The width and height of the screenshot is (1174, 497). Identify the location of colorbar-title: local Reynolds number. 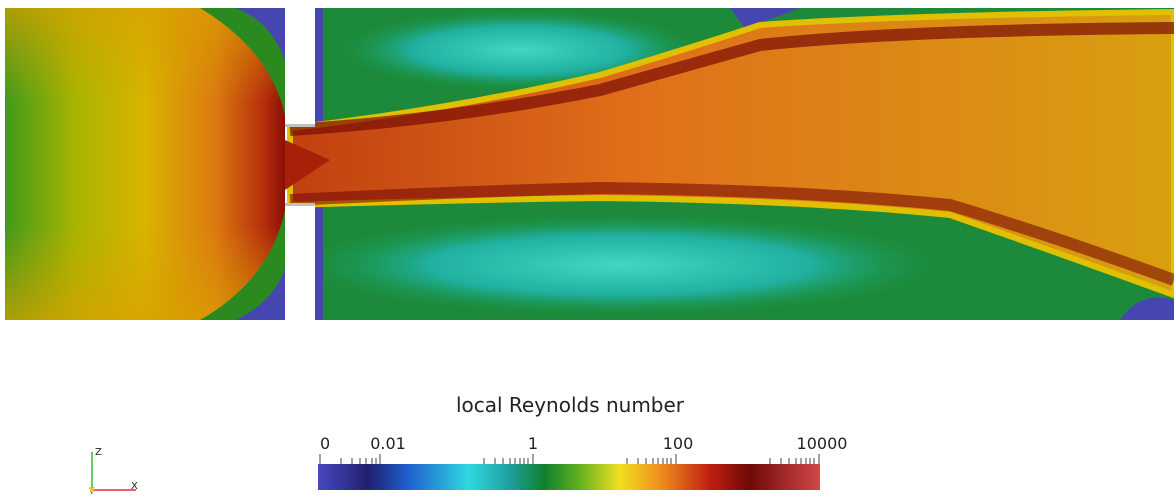
(570, 405).